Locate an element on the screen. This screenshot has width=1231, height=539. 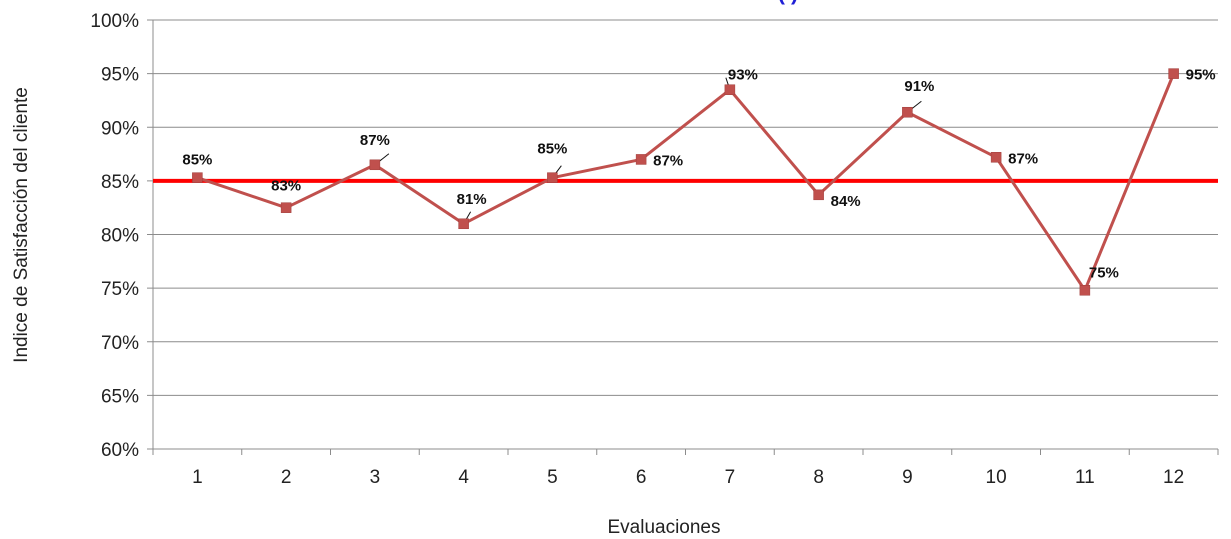
x-tick-label: 9 is located at coordinates (907, 477).